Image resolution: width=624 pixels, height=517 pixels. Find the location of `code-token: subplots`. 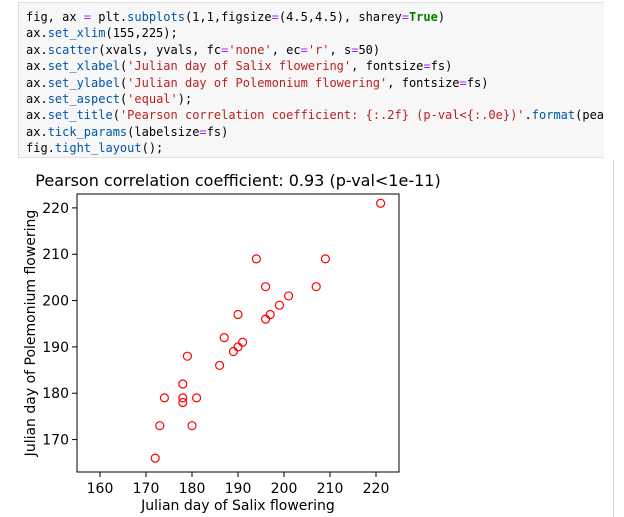

code-token: subplots is located at coordinates (156, 17).